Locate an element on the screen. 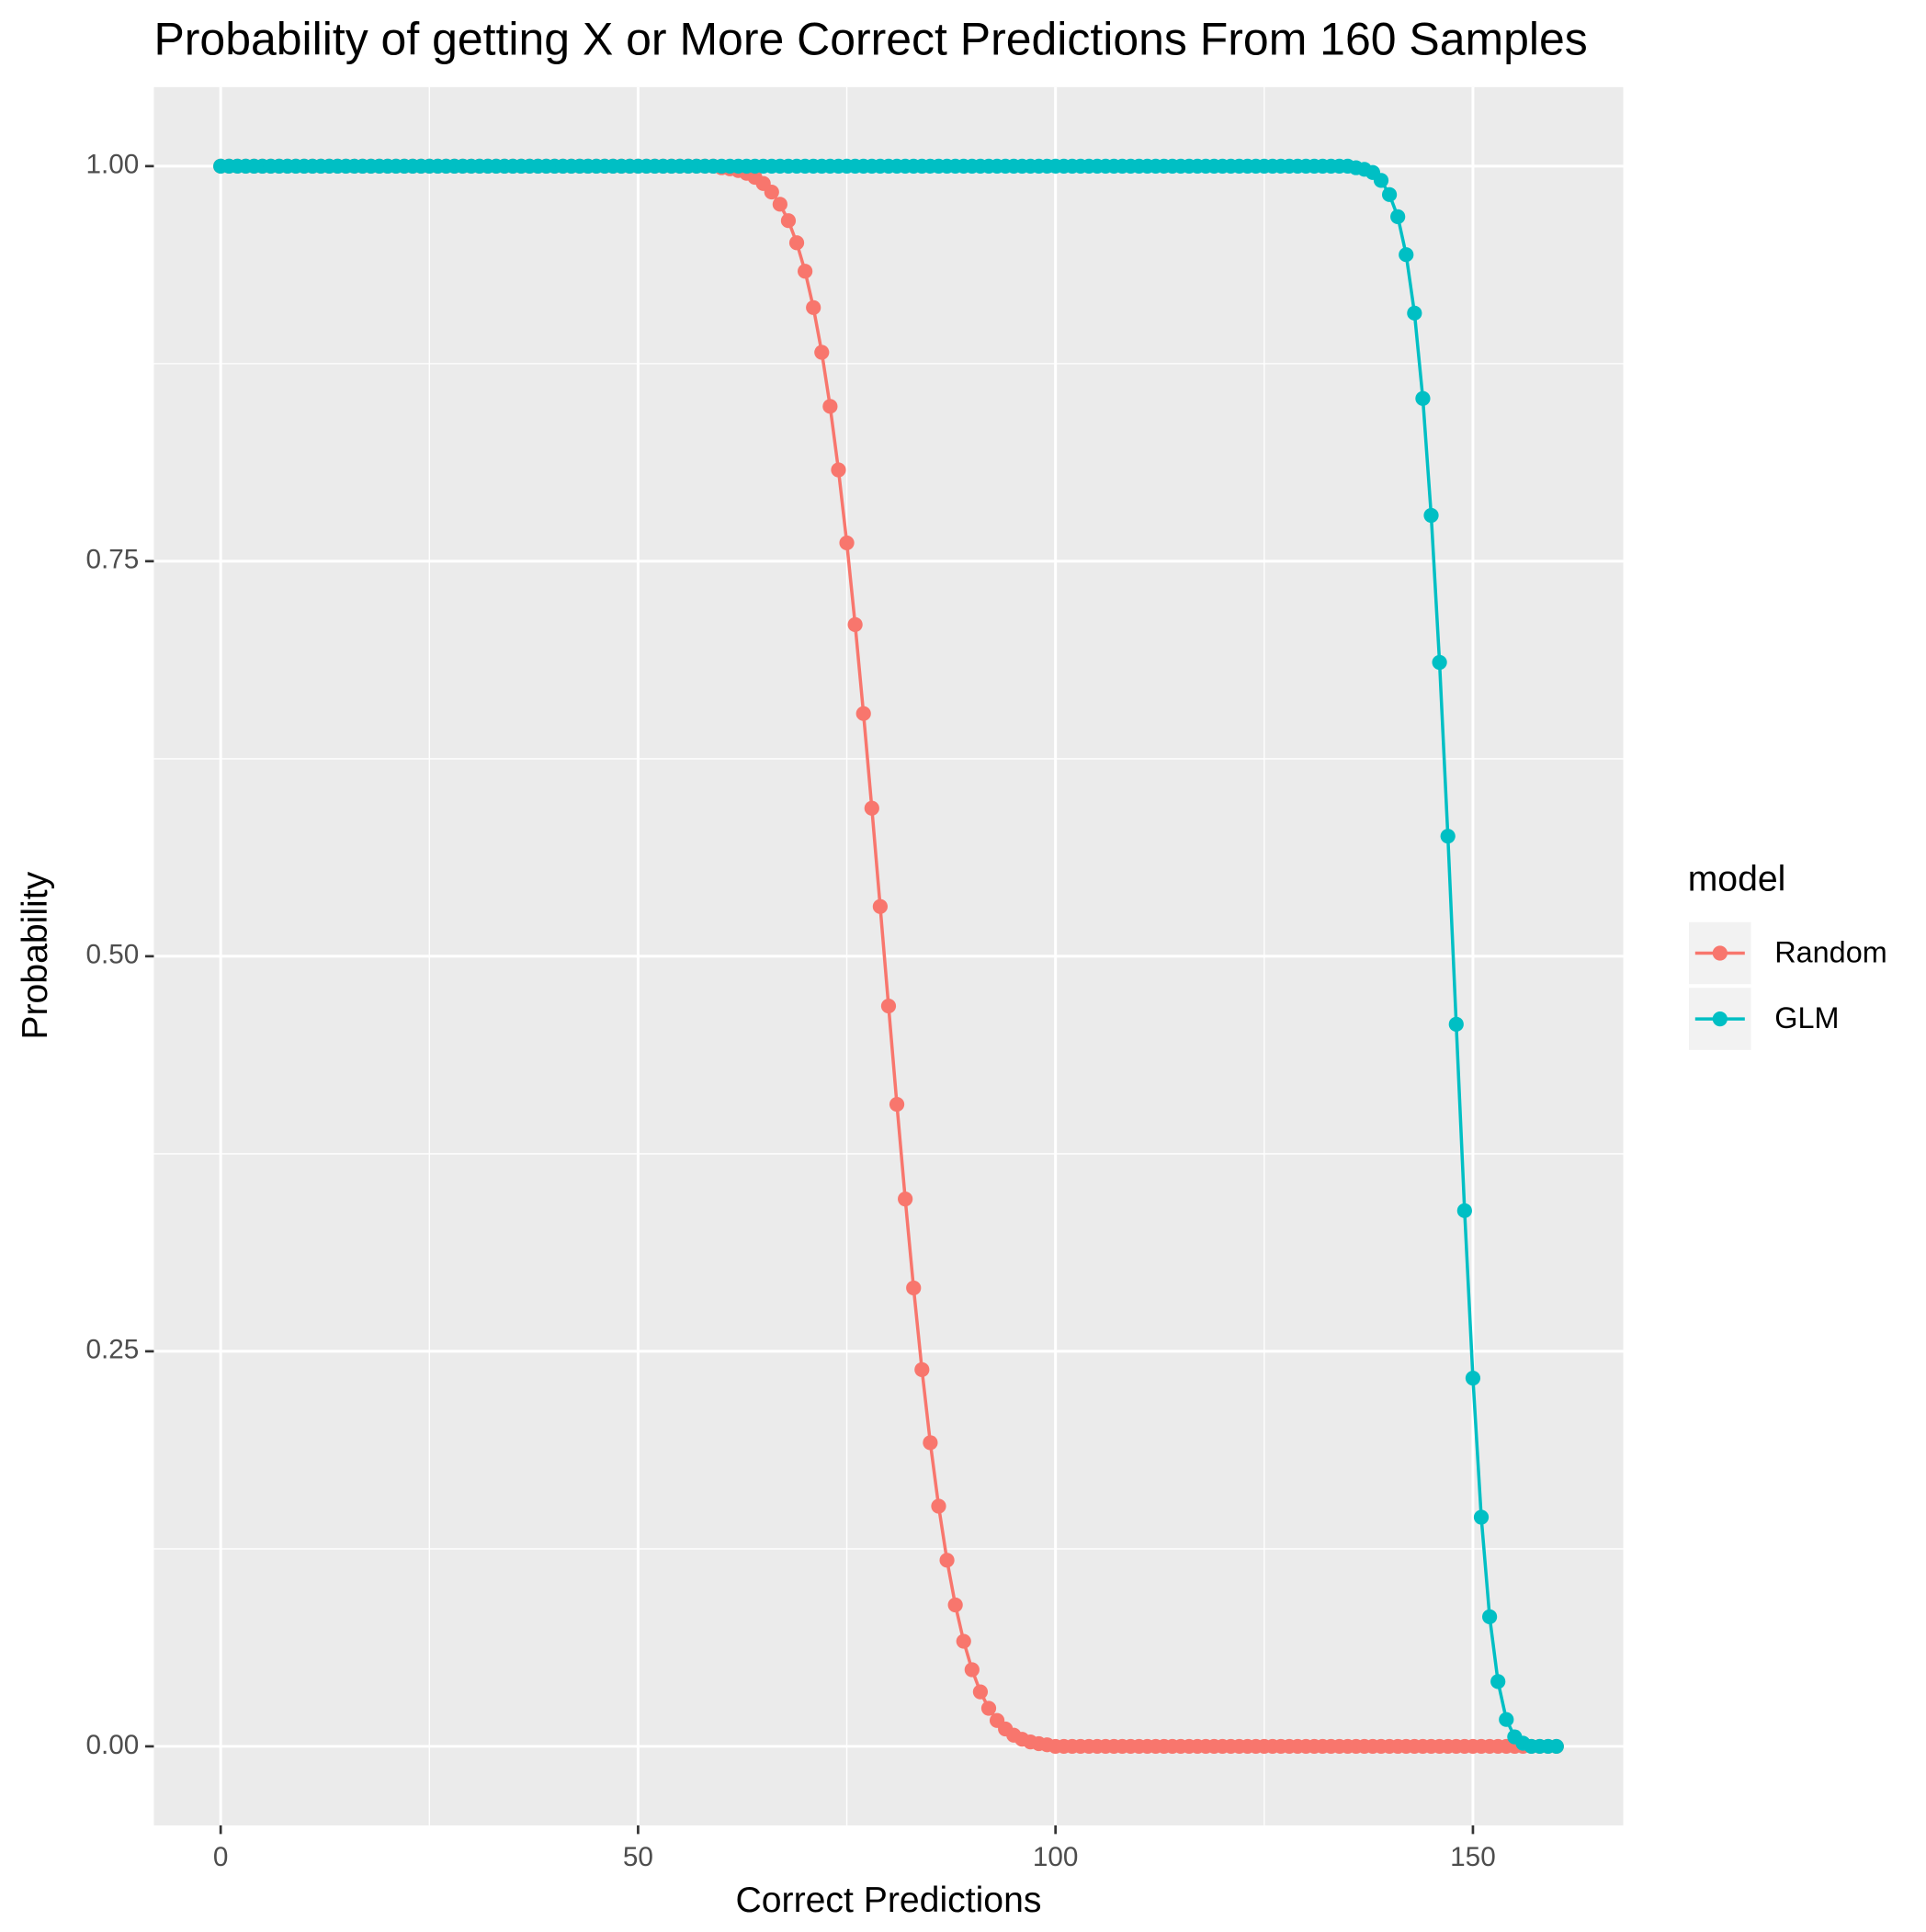  x-tick-label: 50 is located at coordinates (638, 1857).